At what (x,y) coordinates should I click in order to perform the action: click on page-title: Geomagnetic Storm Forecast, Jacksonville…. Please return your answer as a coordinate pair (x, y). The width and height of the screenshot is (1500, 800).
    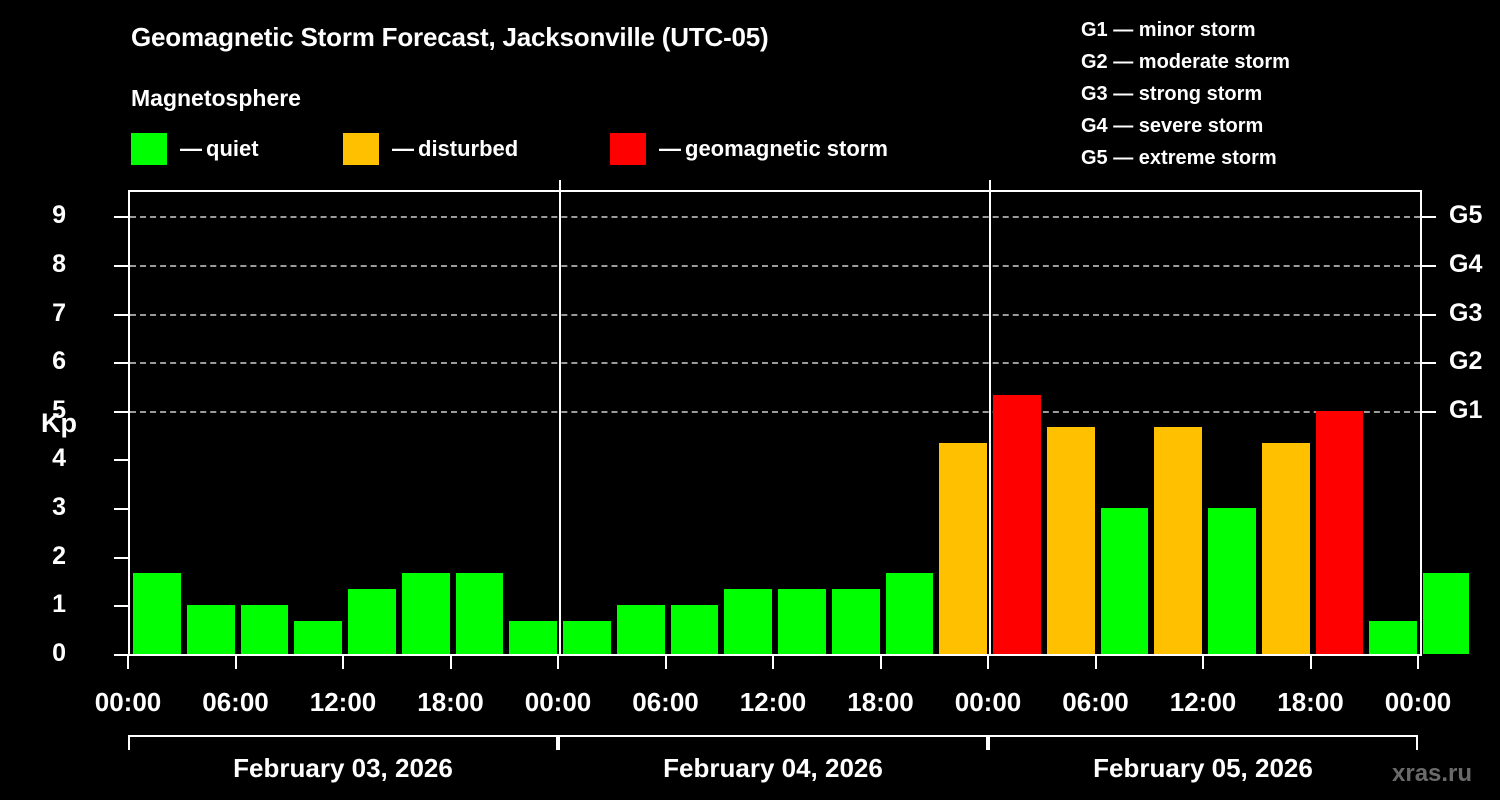
    Looking at the image, I should click on (450, 37).